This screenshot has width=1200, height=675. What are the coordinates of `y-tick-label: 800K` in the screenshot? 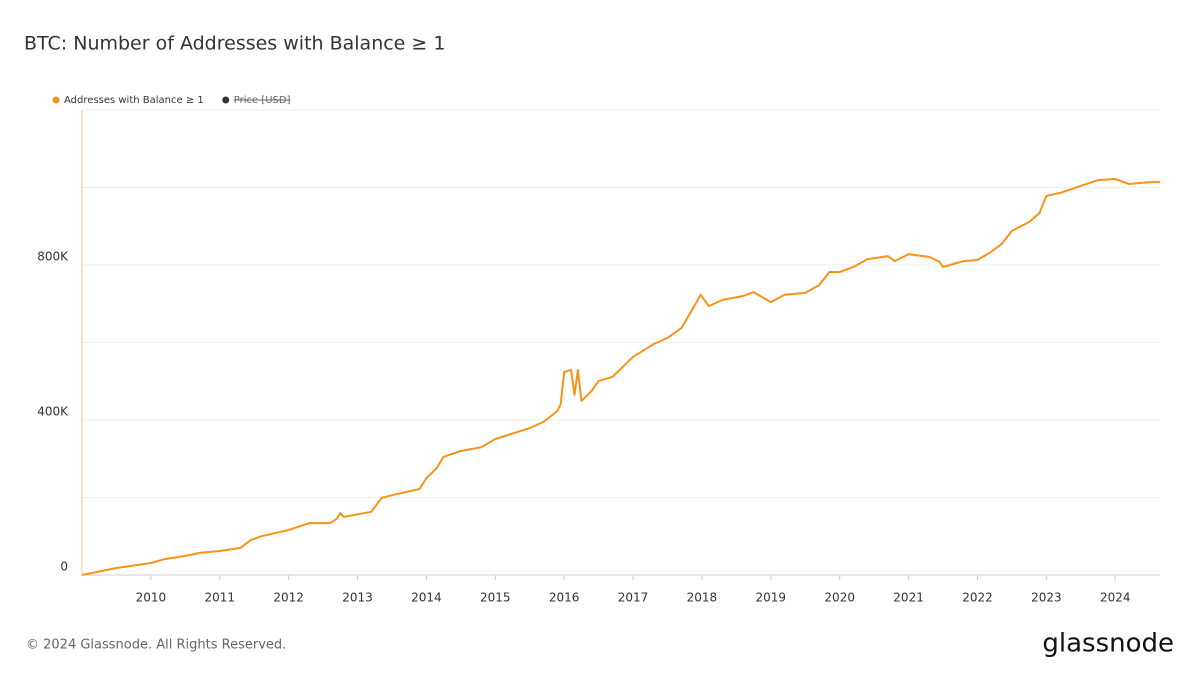 It's located at (53, 257).